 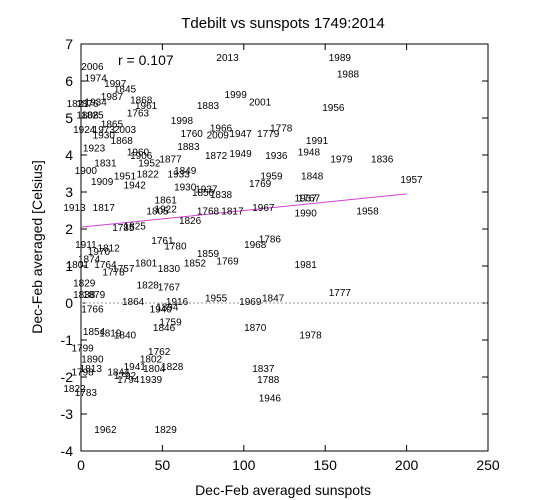 What do you see at coordinates (84, 130) in the screenshot?
I see `point-label: 1924` at bounding box center [84, 130].